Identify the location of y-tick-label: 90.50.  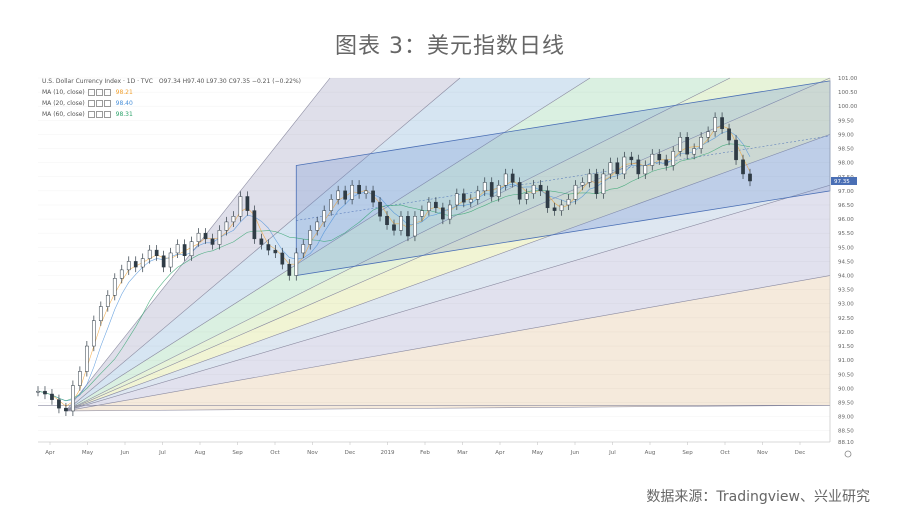
(846, 375).